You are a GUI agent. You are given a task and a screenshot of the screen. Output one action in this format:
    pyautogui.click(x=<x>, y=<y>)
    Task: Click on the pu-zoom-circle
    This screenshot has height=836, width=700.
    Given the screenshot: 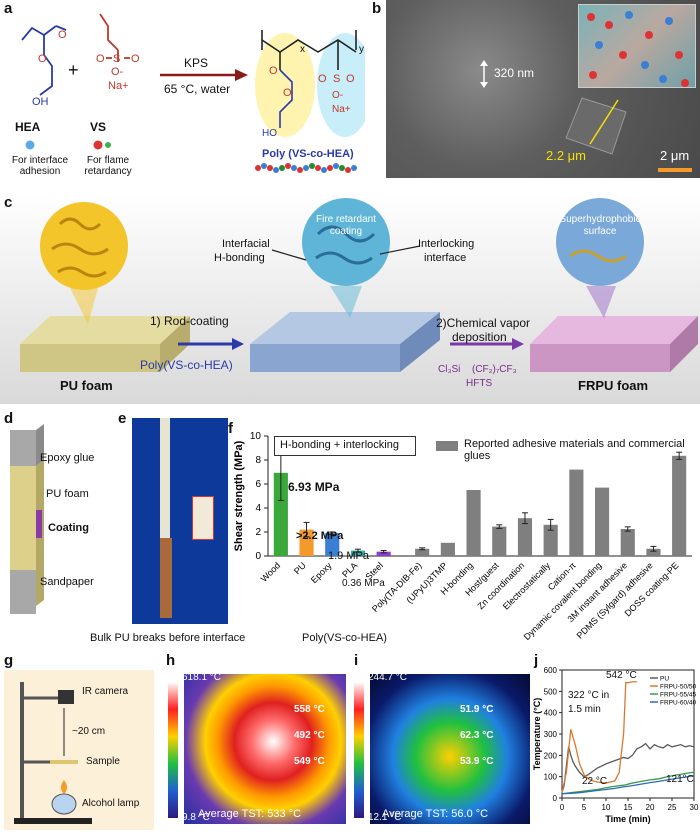 What is the action you would take?
    pyautogui.click(x=84, y=246)
    